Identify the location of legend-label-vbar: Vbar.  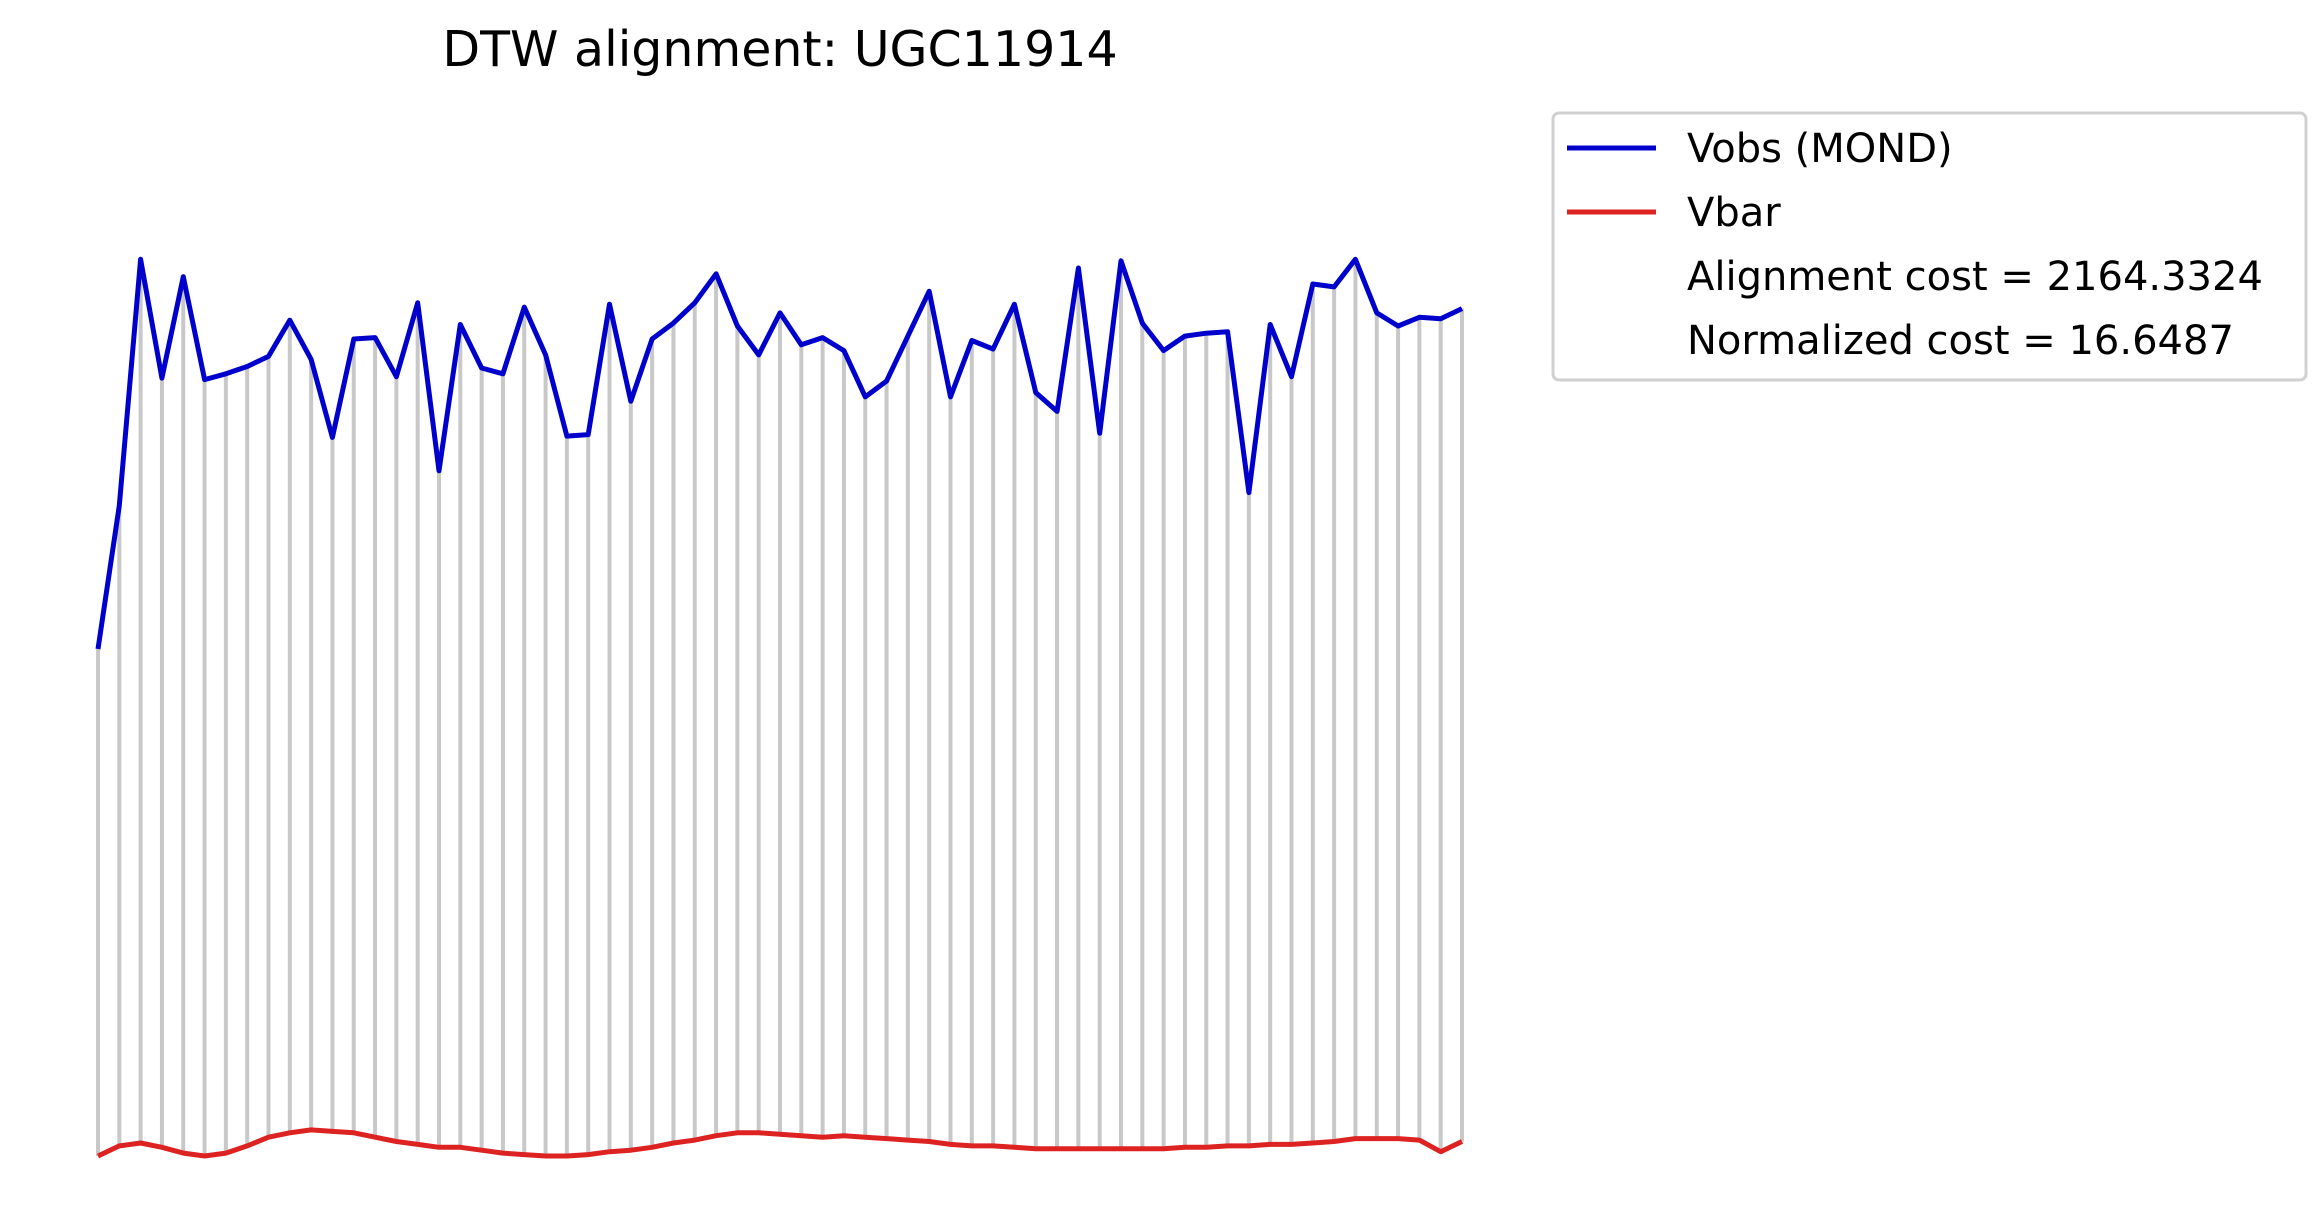
(1734, 213).